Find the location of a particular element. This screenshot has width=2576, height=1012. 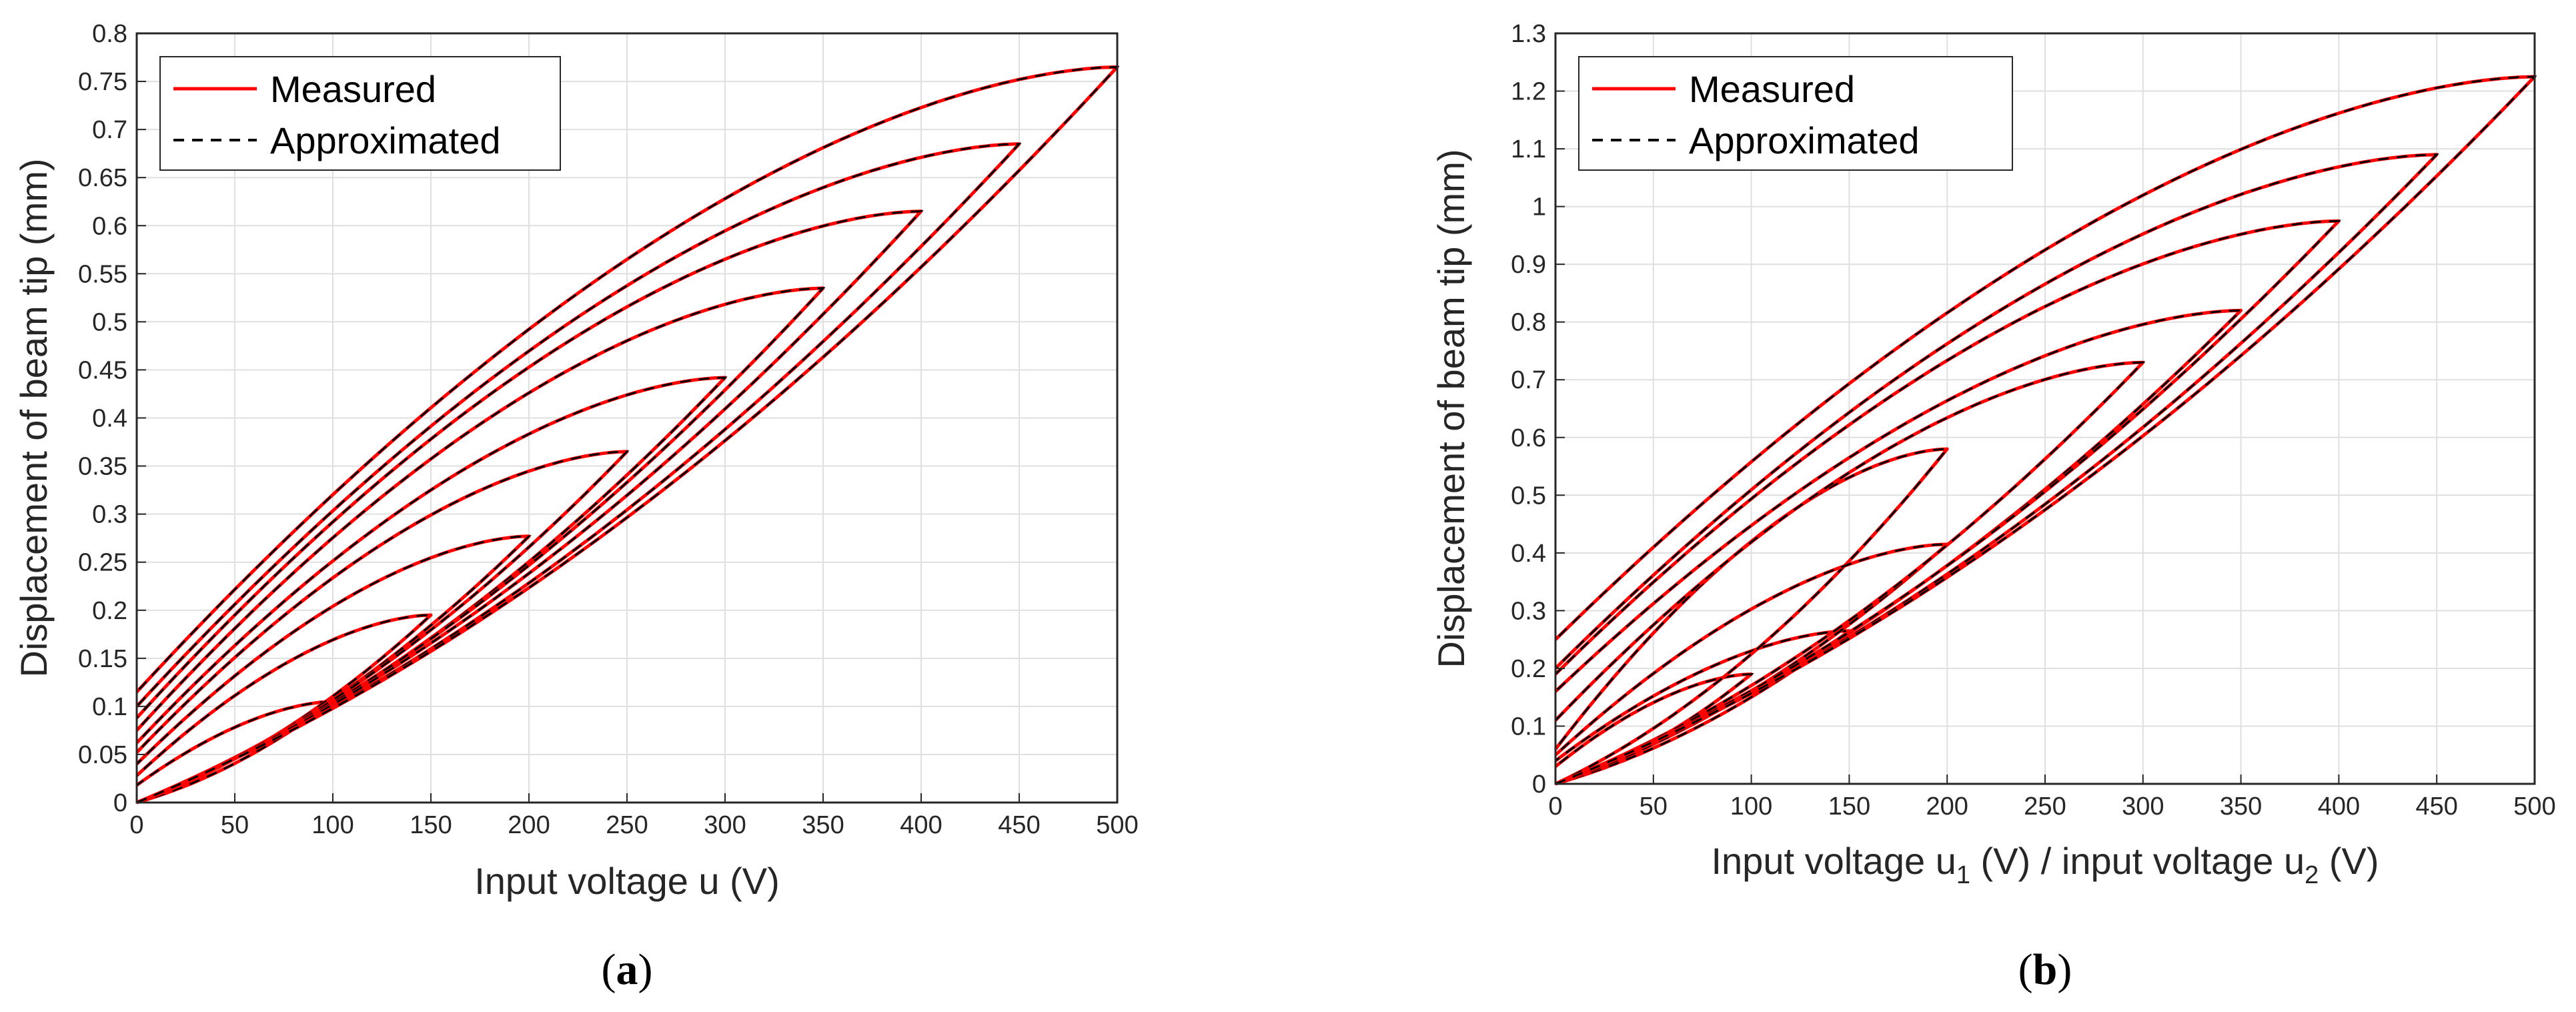

y-tick-label: 0.65 is located at coordinates (102, 178).